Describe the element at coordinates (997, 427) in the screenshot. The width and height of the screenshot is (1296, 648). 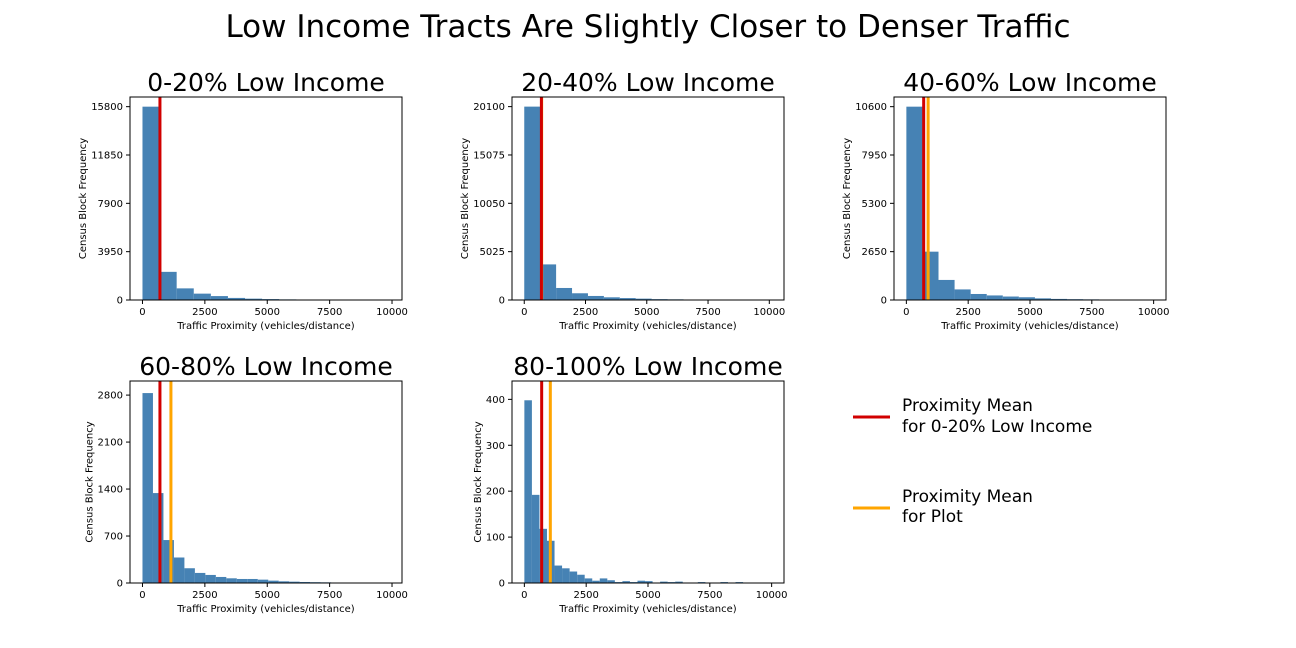
I see `legend-label-ref-mean-line2: for 0-20% Low Income` at that location.